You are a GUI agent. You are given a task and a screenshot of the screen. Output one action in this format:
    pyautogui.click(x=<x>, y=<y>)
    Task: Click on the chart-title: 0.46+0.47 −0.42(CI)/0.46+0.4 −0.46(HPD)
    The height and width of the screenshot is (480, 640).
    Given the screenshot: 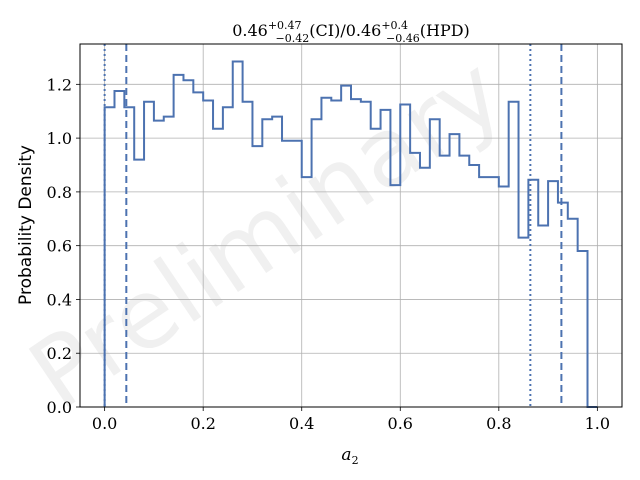 What is the action you would take?
    pyautogui.click(x=351, y=32)
    